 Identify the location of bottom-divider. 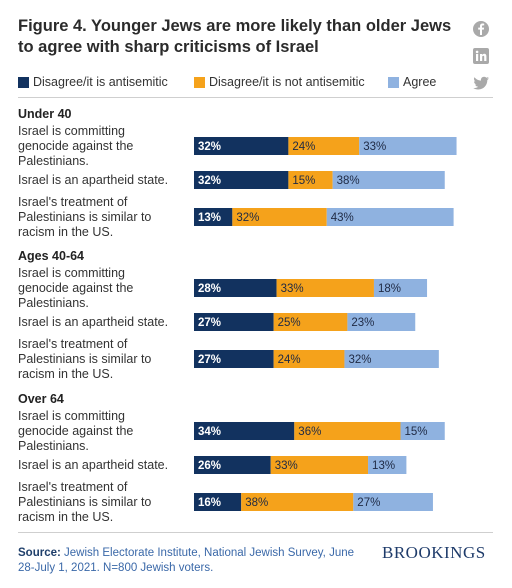
(255, 532).